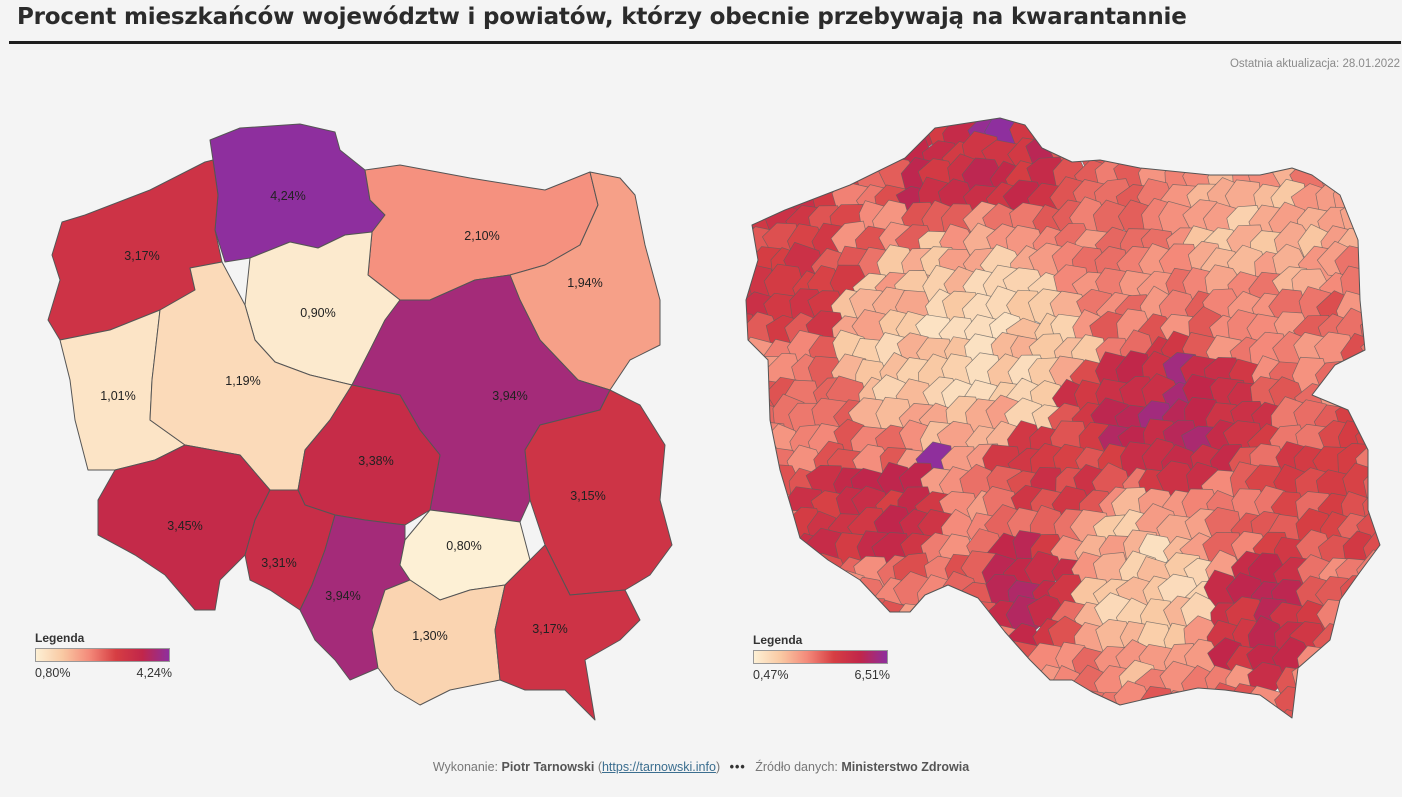 The image size is (1402, 797). I want to click on voivodeship-podkarpackie, so click(567, 632).